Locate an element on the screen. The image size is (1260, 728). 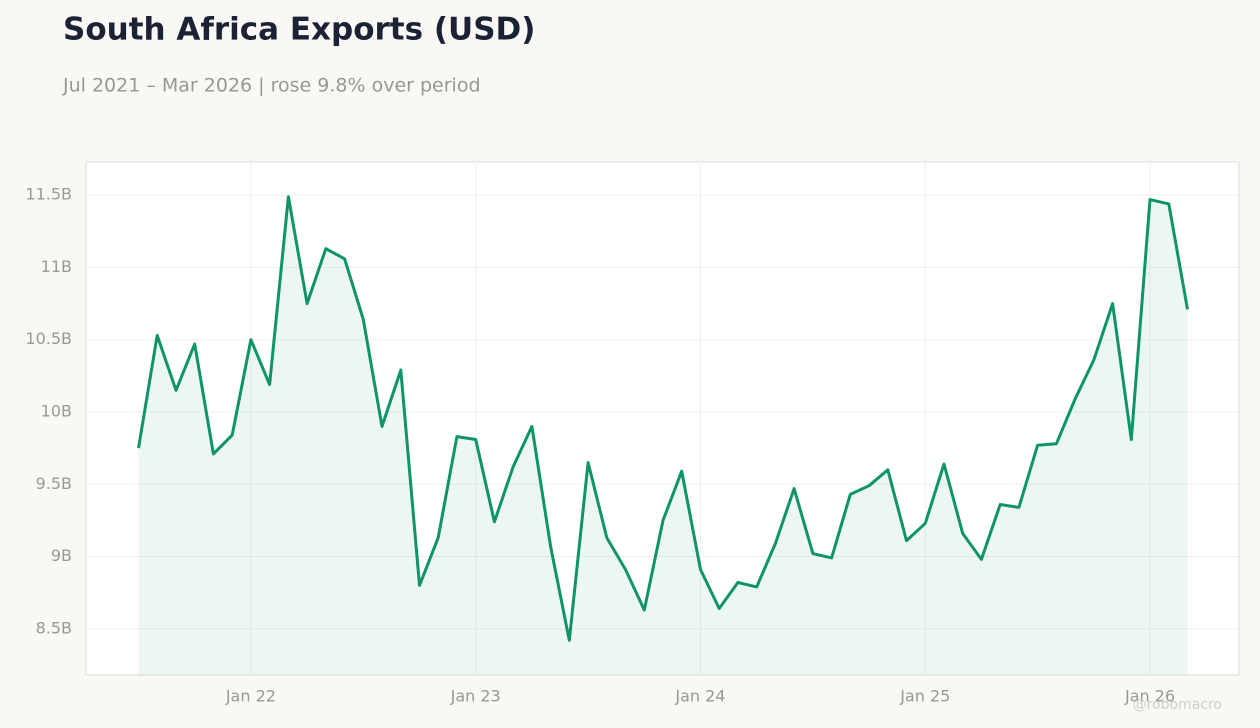
x-tick-label: Jan 22 is located at coordinates (250, 696).